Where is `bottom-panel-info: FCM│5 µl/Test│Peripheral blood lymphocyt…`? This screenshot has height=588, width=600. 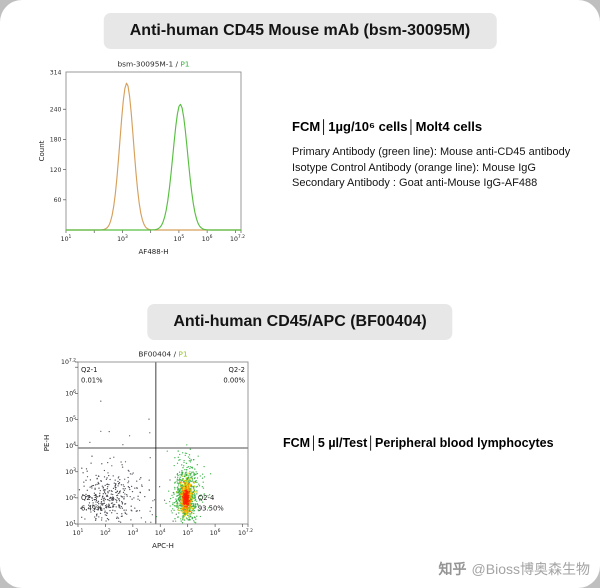
bottom-panel-info: FCM│5 µl/Test│Peripheral blood lymphocyt… is located at coordinates (440, 443).